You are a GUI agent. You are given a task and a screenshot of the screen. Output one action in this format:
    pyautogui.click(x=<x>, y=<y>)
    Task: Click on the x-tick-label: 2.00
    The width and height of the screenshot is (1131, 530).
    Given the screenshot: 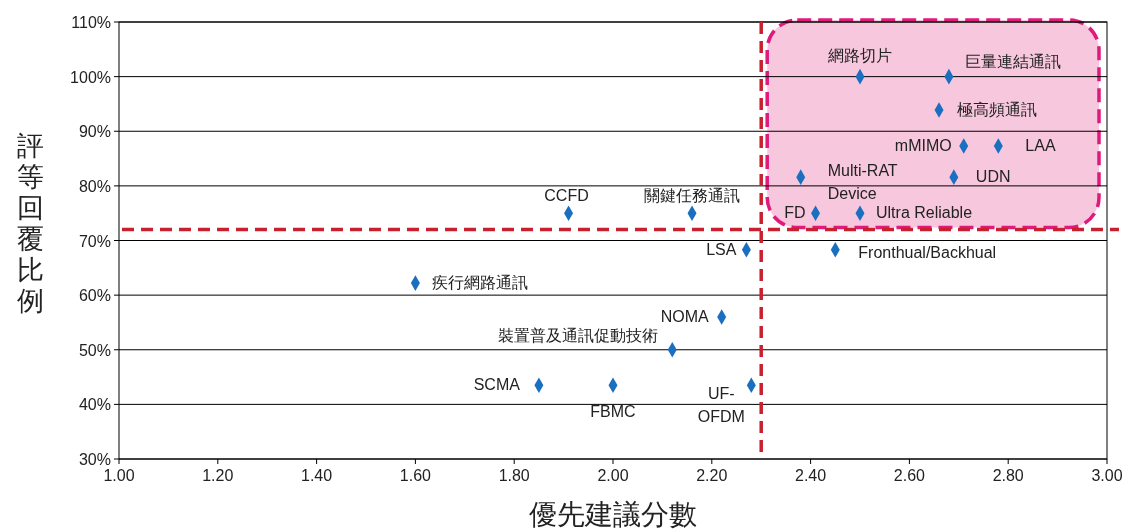 What is the action you would take?
    pyautogui.click(x=613, y=475)
    